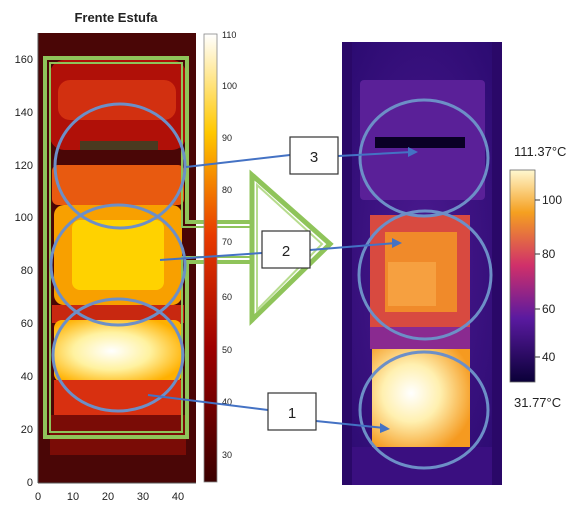 The height and width of the screenshot is (513, 578). What do you see at coordinates (118, 255) in the screenshot?
I see `heatmap-middle-core` at bounding box center [118, 255].